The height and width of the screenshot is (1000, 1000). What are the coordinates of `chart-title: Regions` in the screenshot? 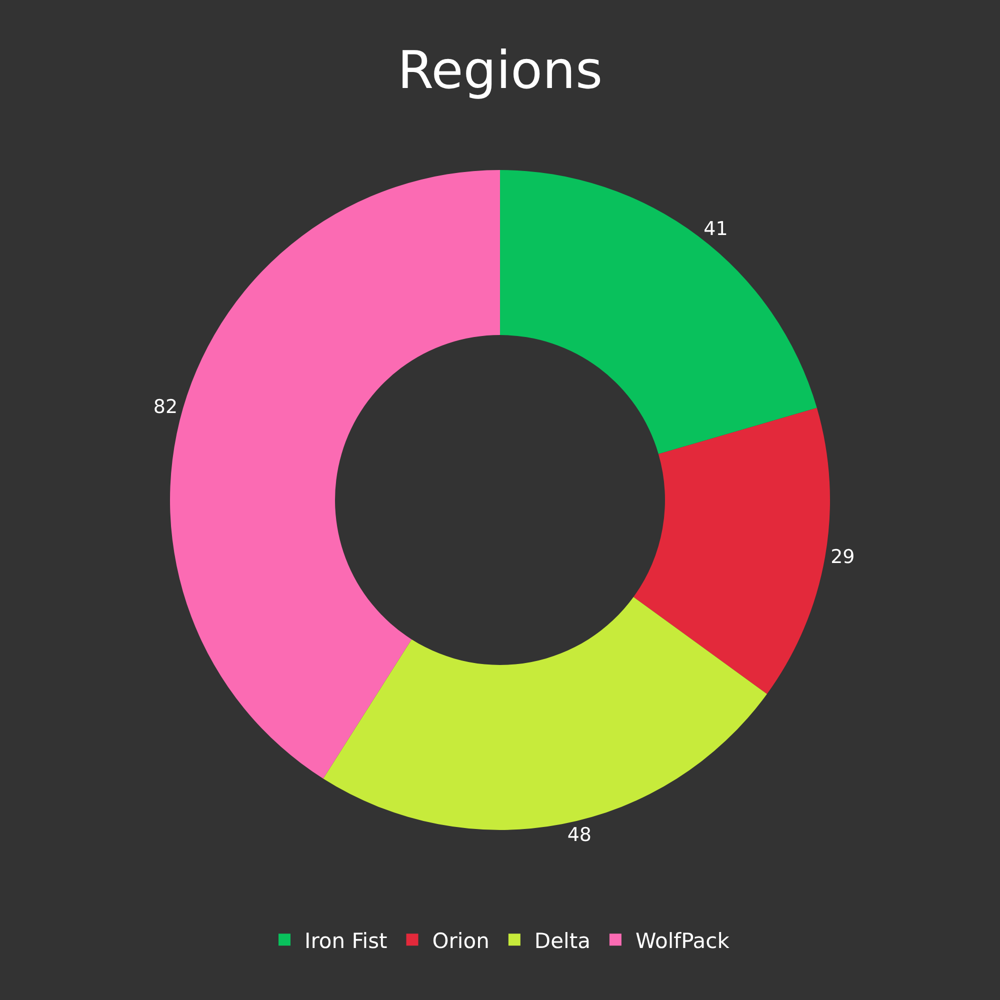 It's located at (500, 71).